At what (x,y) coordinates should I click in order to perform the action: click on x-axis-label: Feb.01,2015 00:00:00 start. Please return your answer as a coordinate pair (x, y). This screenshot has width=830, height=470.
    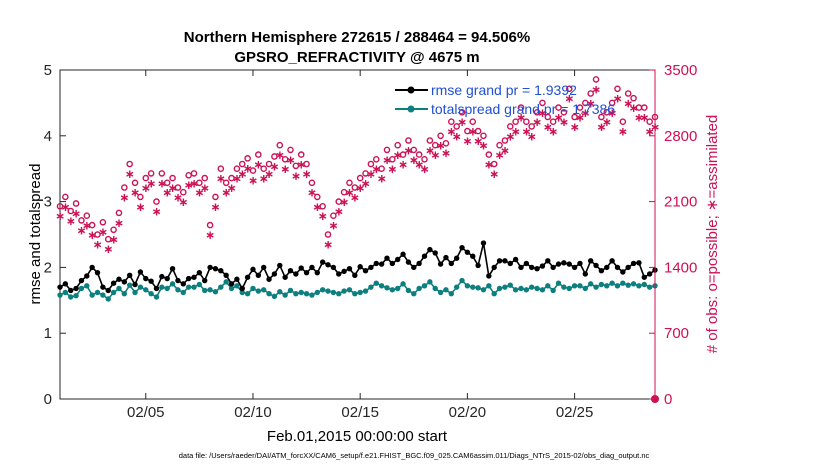
    Looking at the image, I should click on (357, 436).